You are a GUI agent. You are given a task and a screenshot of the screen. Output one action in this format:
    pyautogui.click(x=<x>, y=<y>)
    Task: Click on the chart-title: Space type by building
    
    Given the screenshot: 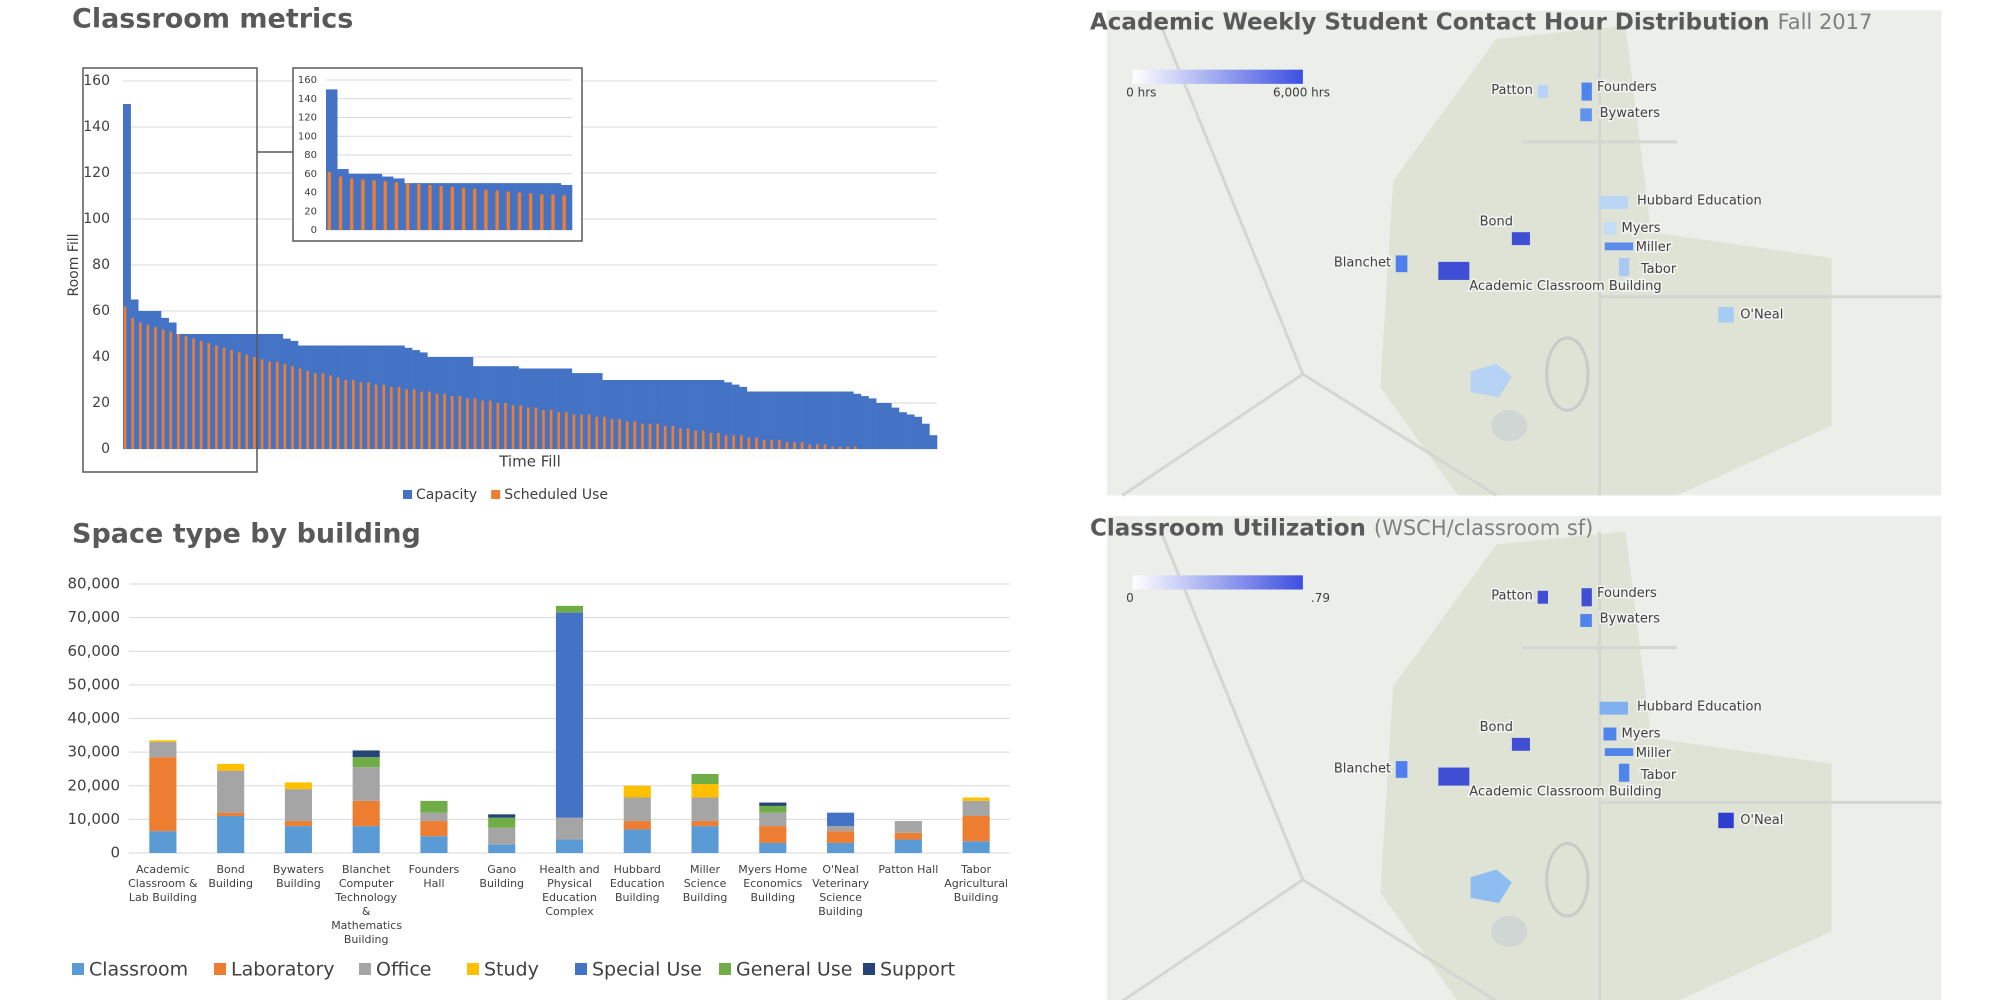 What is the action you would take?
    pyautogui.click(x=246, y=534)
    